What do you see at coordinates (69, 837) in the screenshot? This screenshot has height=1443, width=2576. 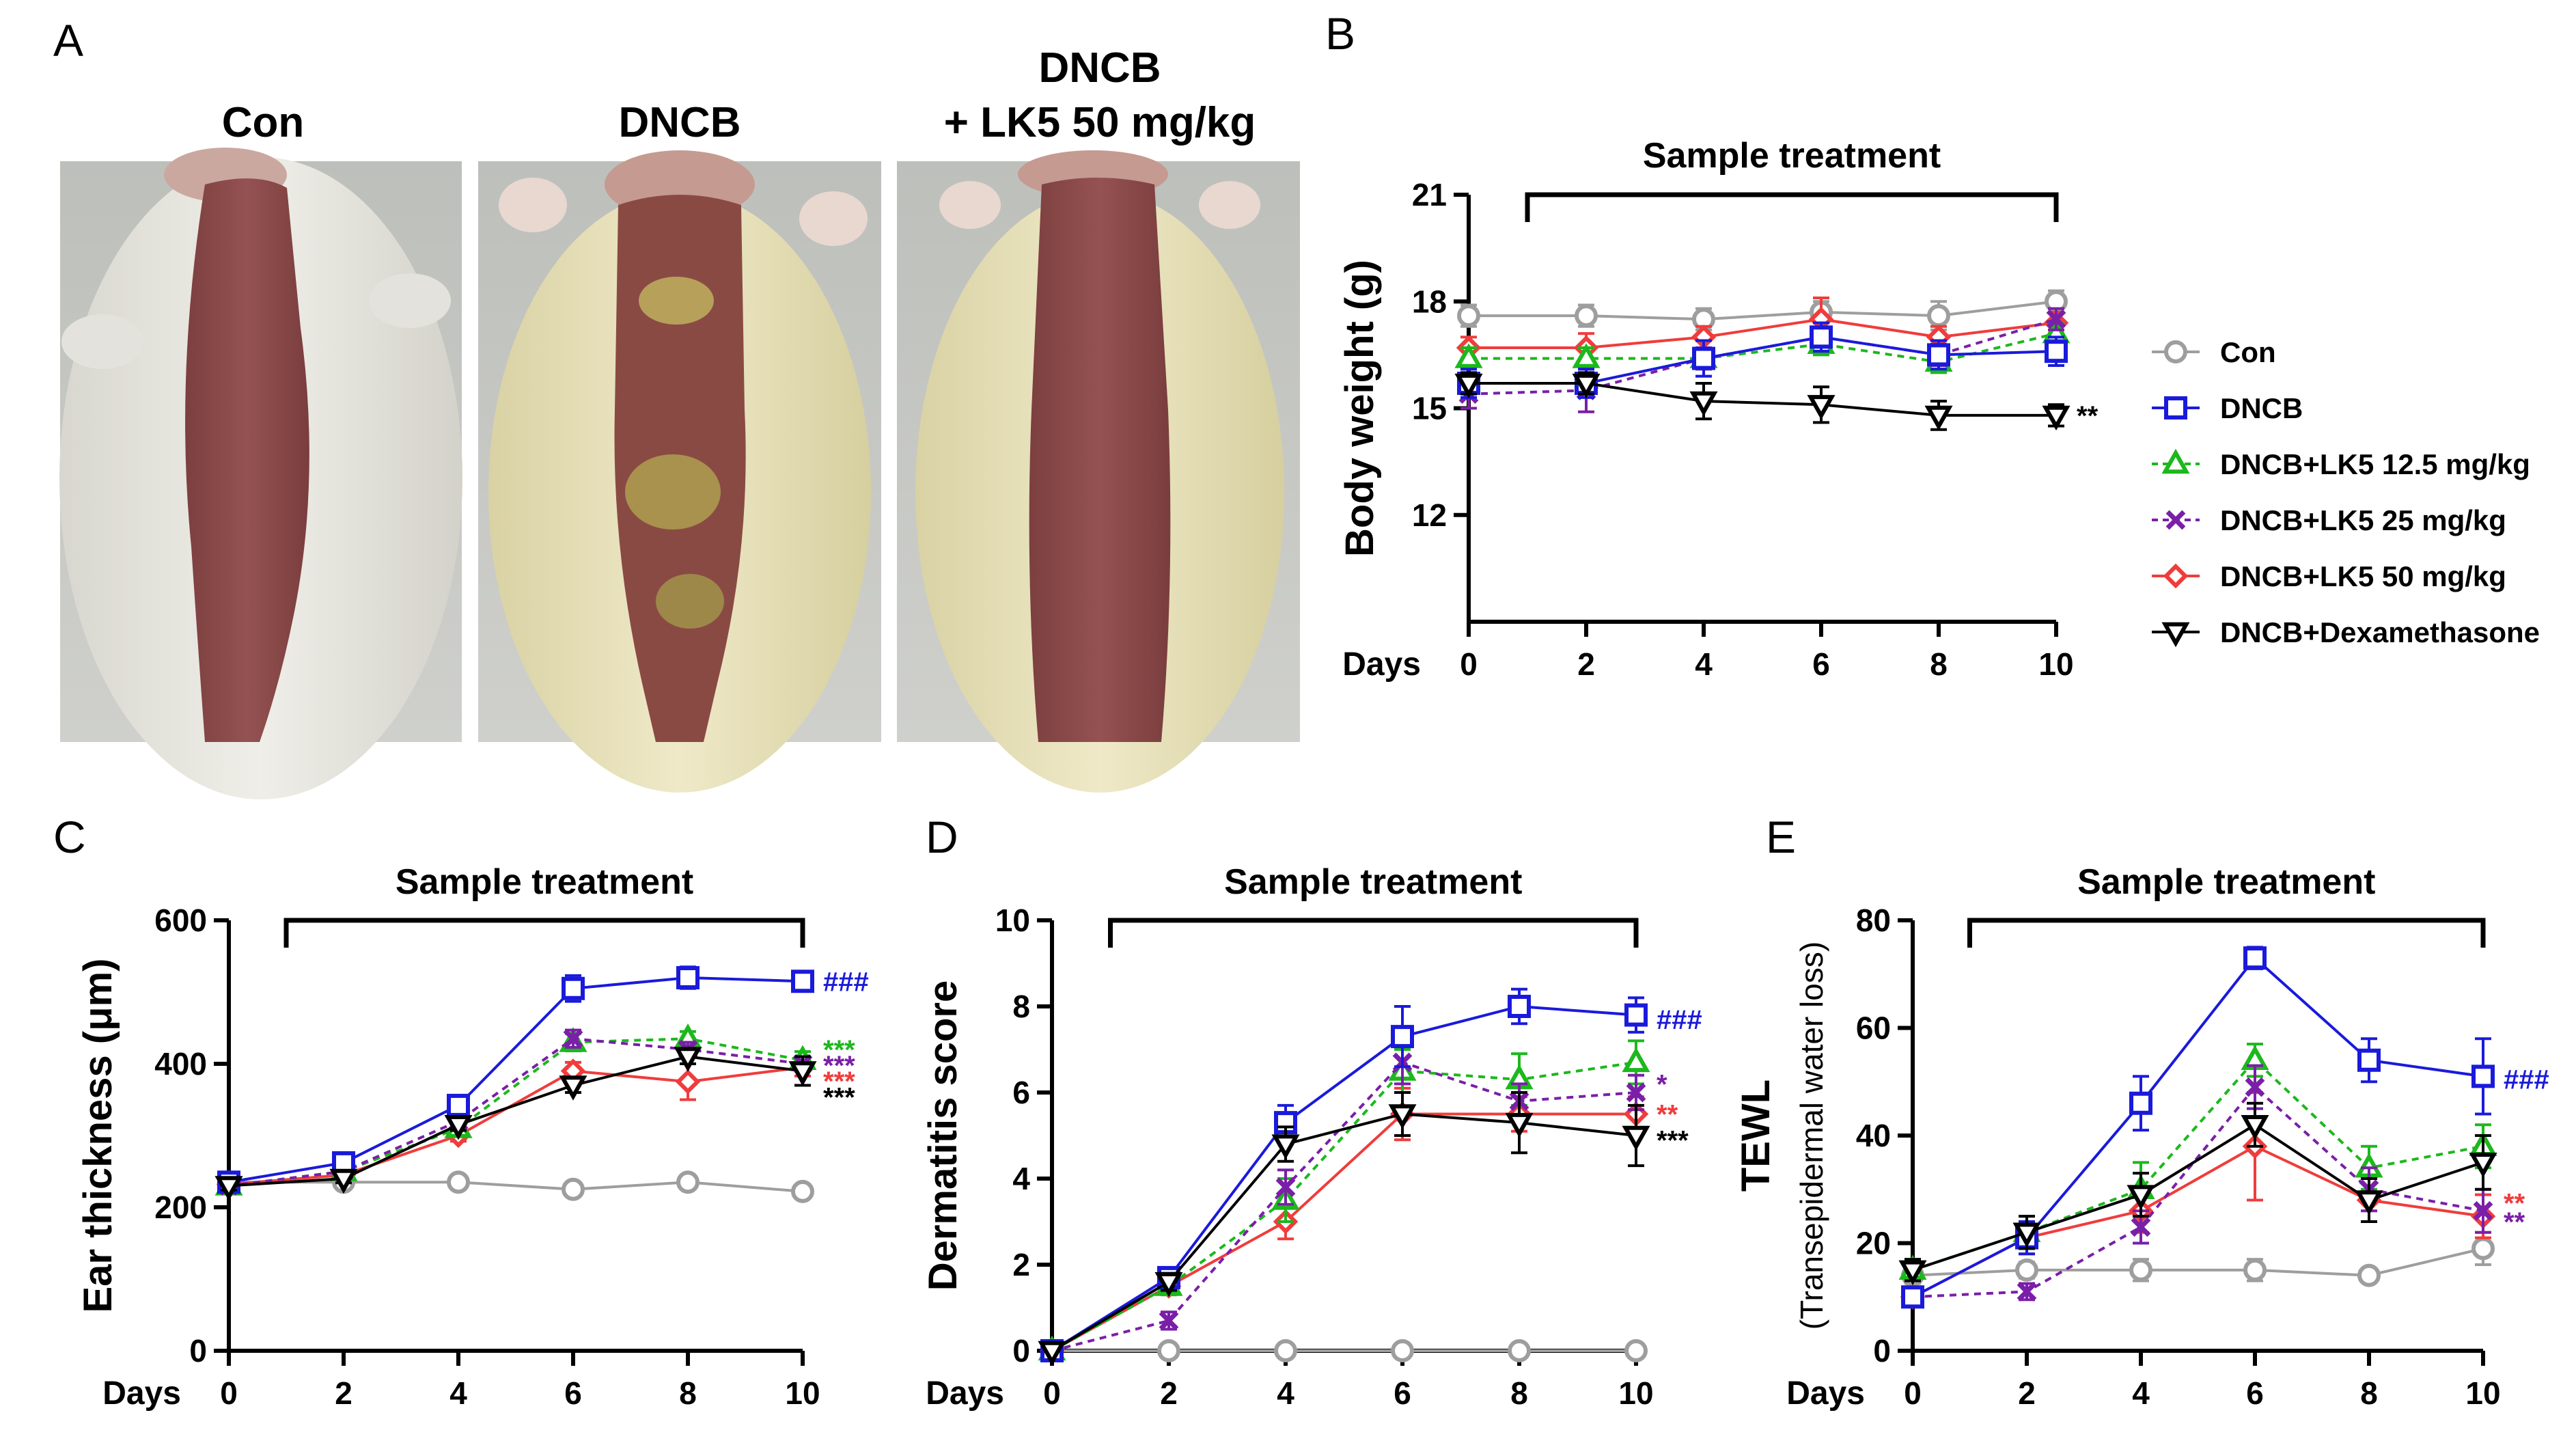 I see `panel-label-c: C` at bounding box center [69, 837].